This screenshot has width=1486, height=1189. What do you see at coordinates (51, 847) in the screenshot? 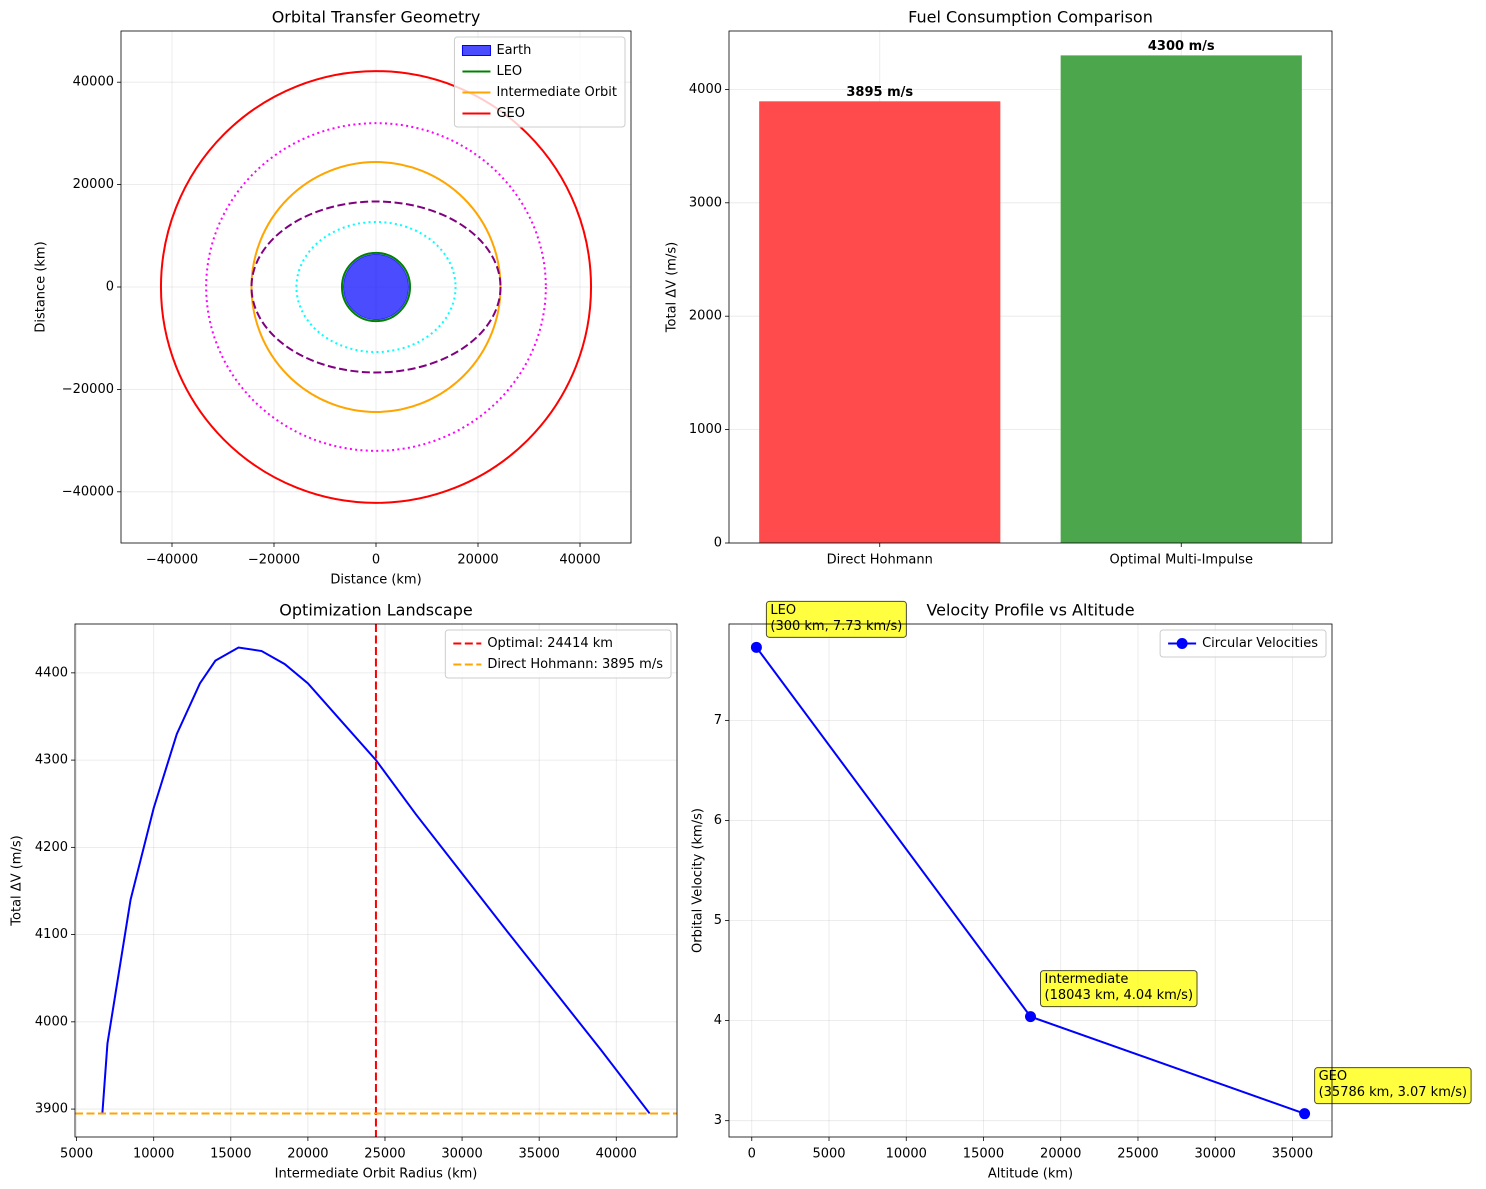
I see `y-tick-label: 4200` at bounding box center [51, 847].